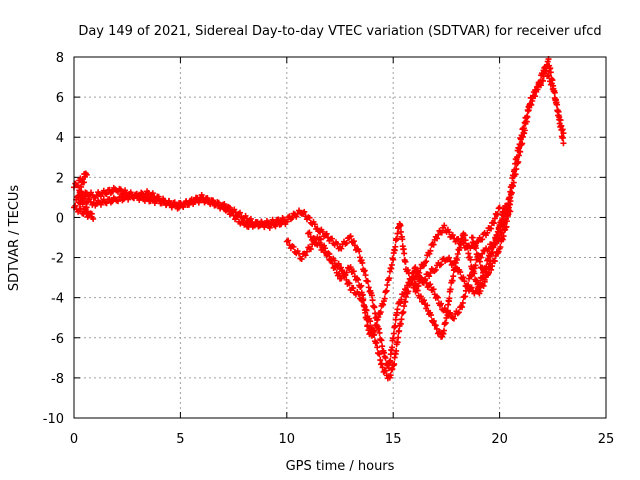 The image size is (640, 480). What do you see at coordinates (393, 439) in the screenshot?
I see `x-tick-label: 15` at bounding box center [393, 439].